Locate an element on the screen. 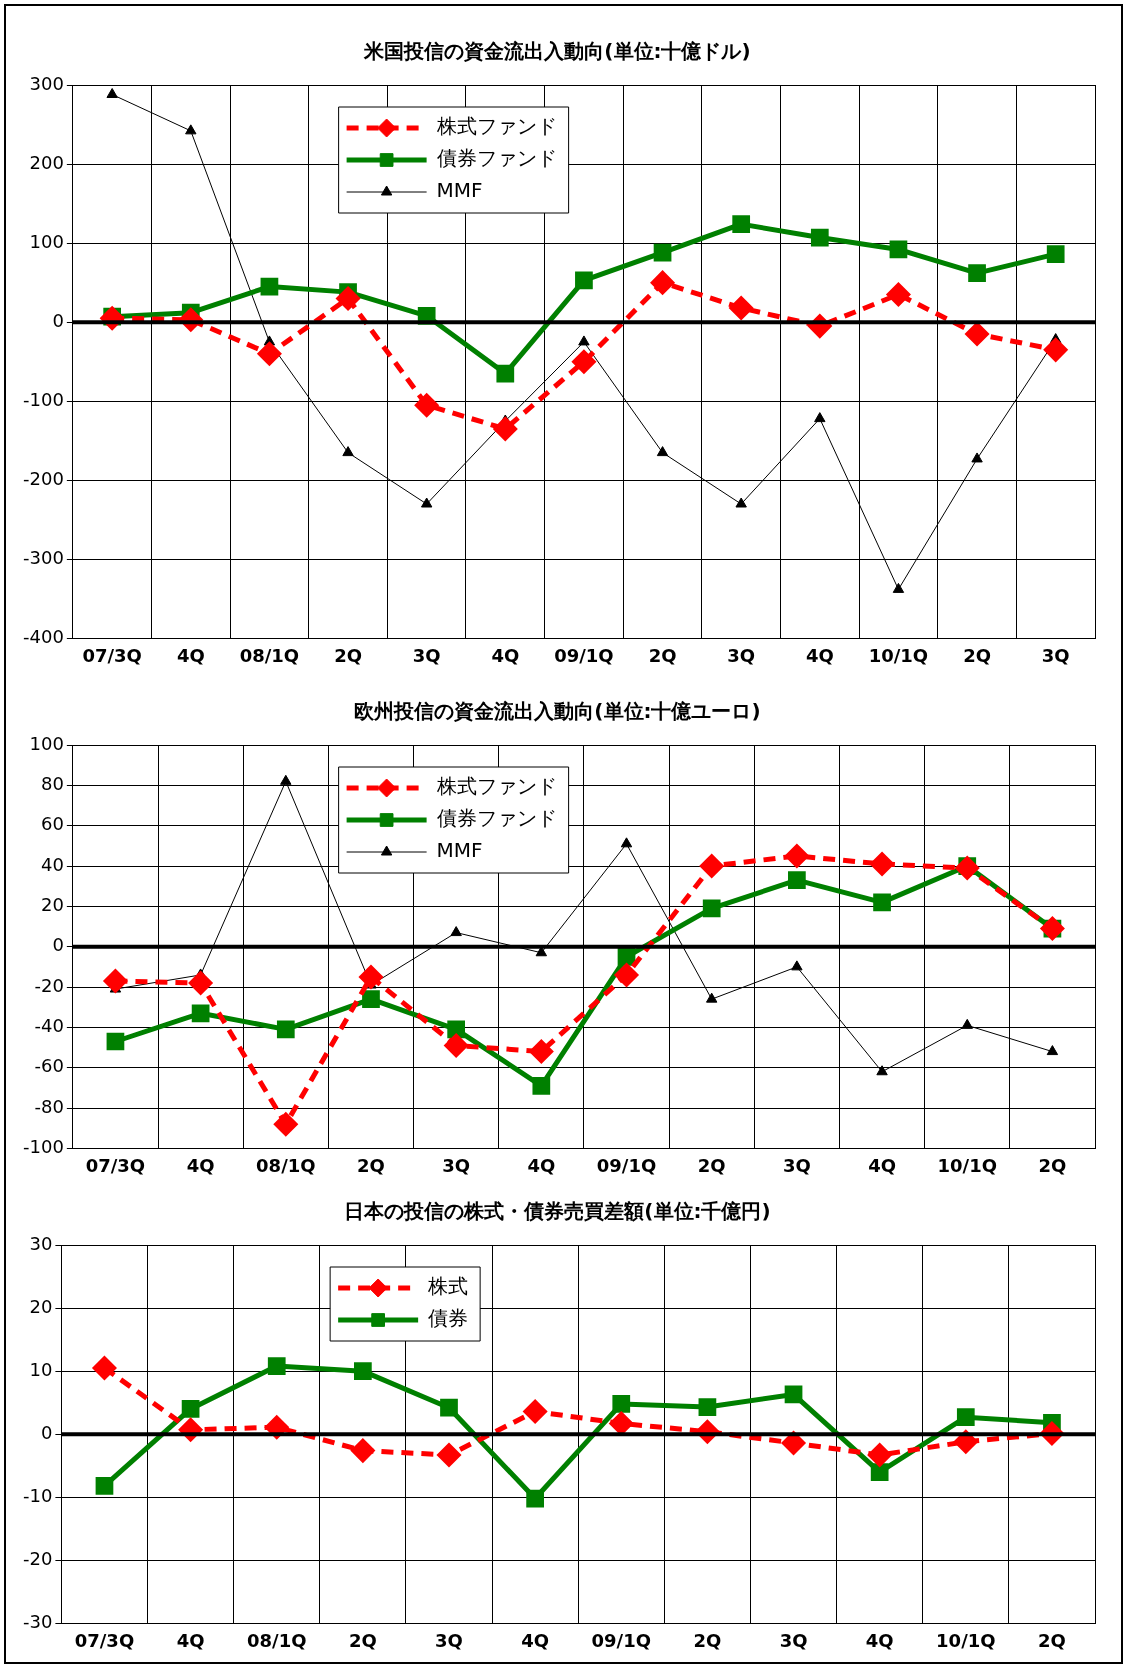  y-tick-label: 10 is located at coordinates (41, 1369).